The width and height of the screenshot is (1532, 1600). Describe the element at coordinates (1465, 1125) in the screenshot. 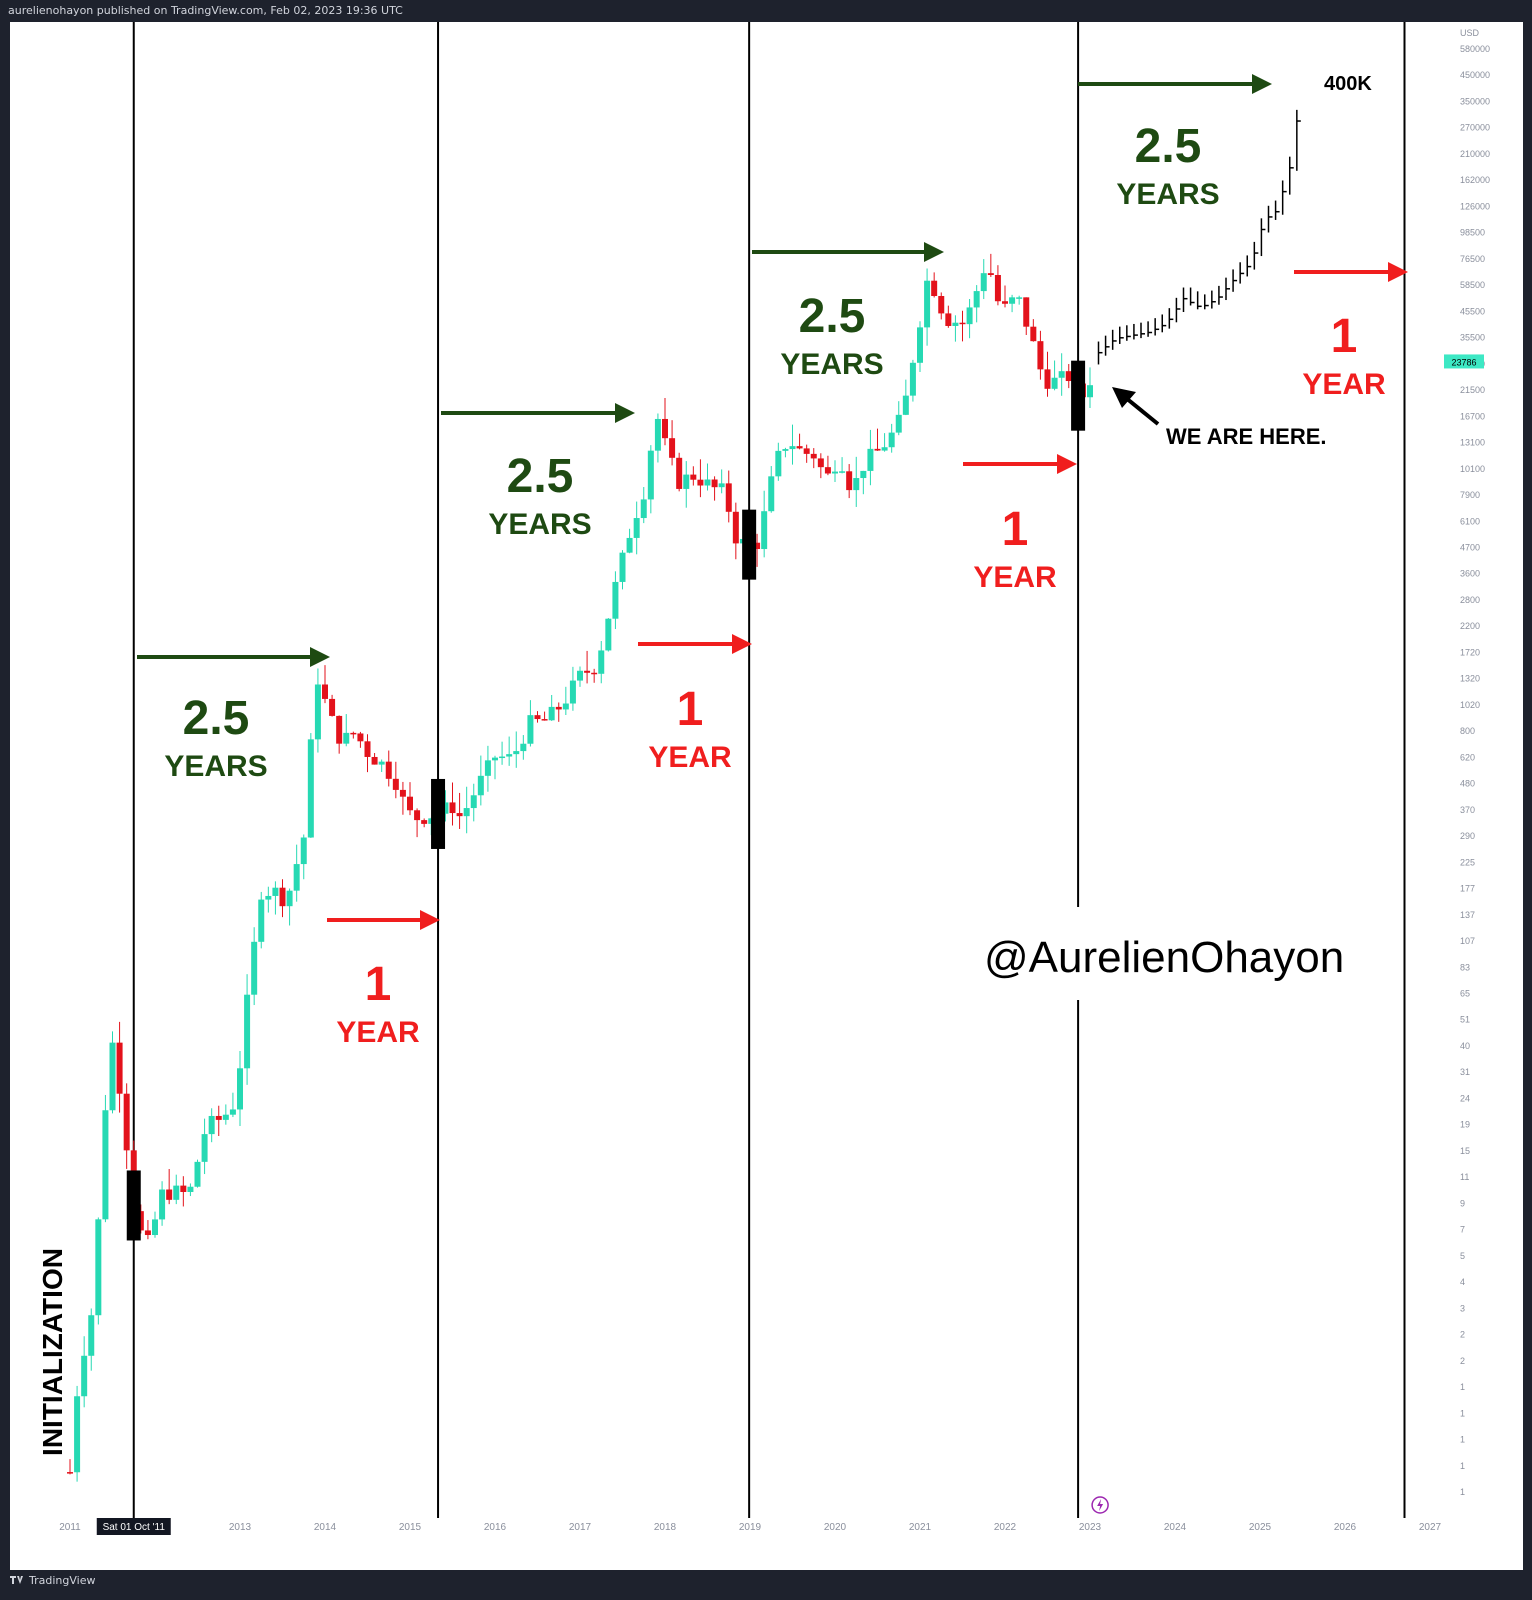

I see `y-tick-label: 19` at that location.